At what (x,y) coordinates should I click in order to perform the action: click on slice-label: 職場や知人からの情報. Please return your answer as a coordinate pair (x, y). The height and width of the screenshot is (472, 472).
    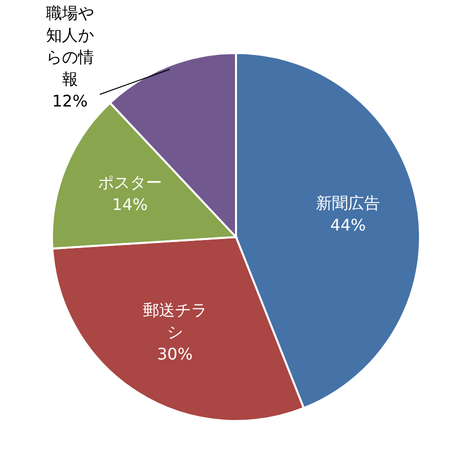
    Looking at the image, I should click on (70, 46).